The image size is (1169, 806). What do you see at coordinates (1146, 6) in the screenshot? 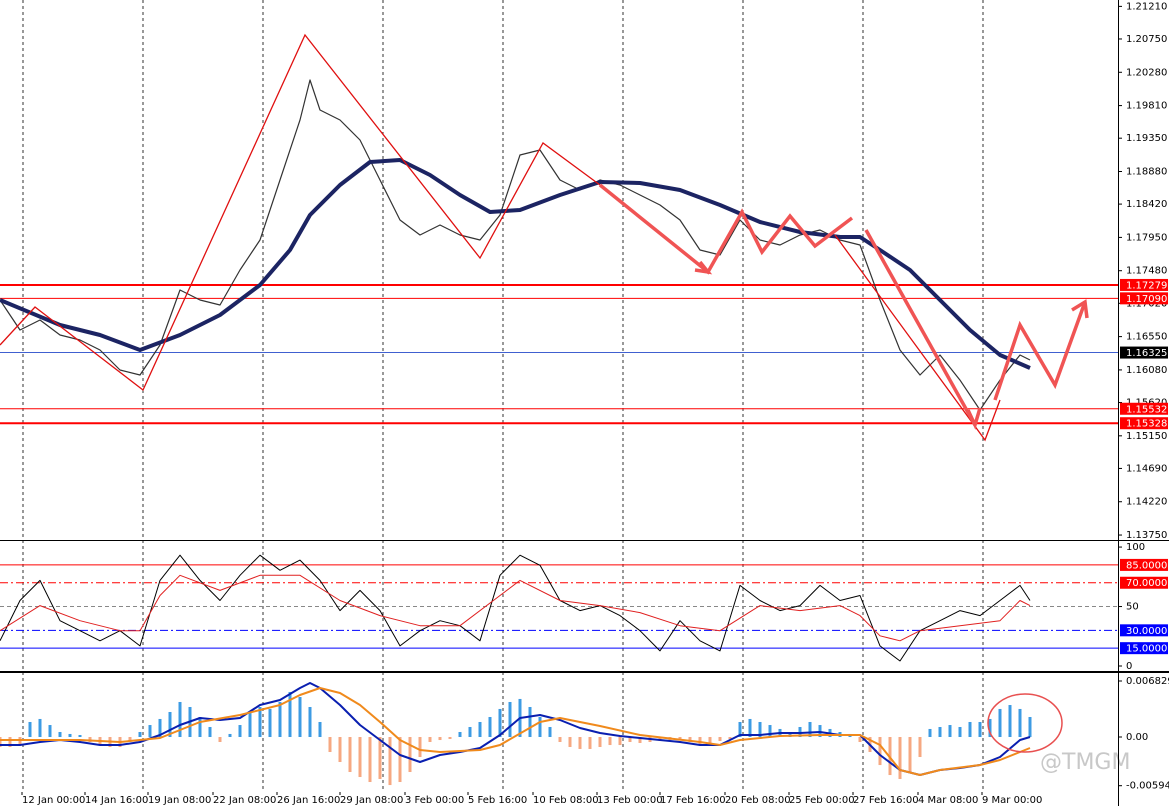
I see `y-tick-label: 1.21210` at bounding box center [1146, 6].